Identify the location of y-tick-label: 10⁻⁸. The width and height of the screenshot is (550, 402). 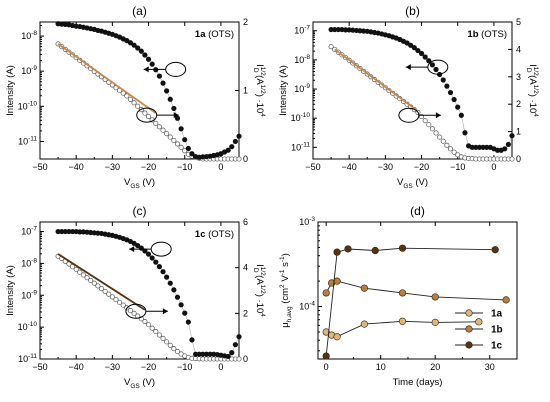
(29, 262).